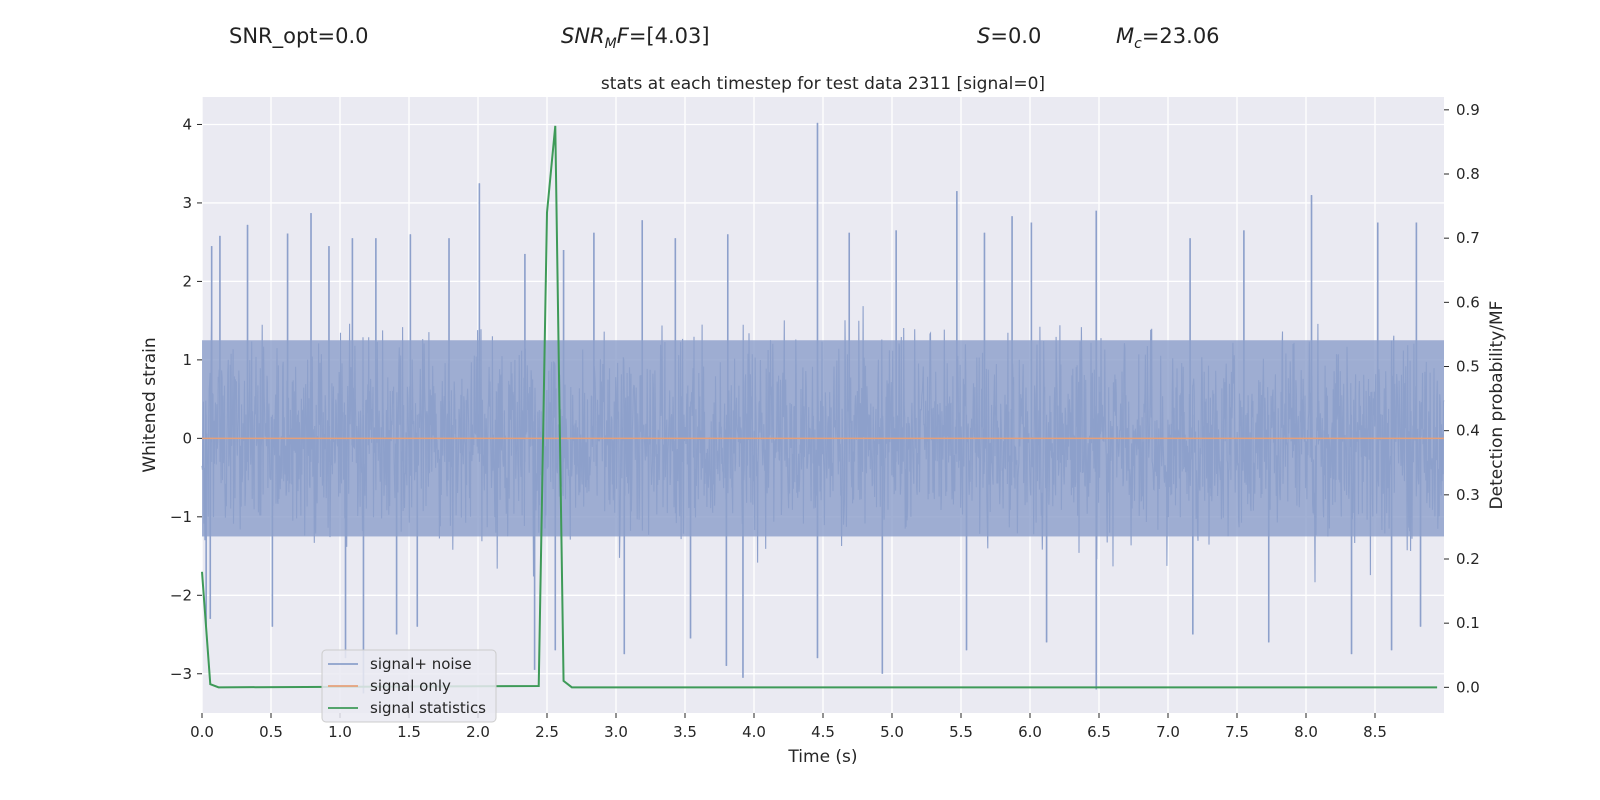 This screenshot has height=800, width=1600. Describe the element at coordinates (409, 732) in the screenshot. I see `x-tick-label-3: 1.5` at that location.